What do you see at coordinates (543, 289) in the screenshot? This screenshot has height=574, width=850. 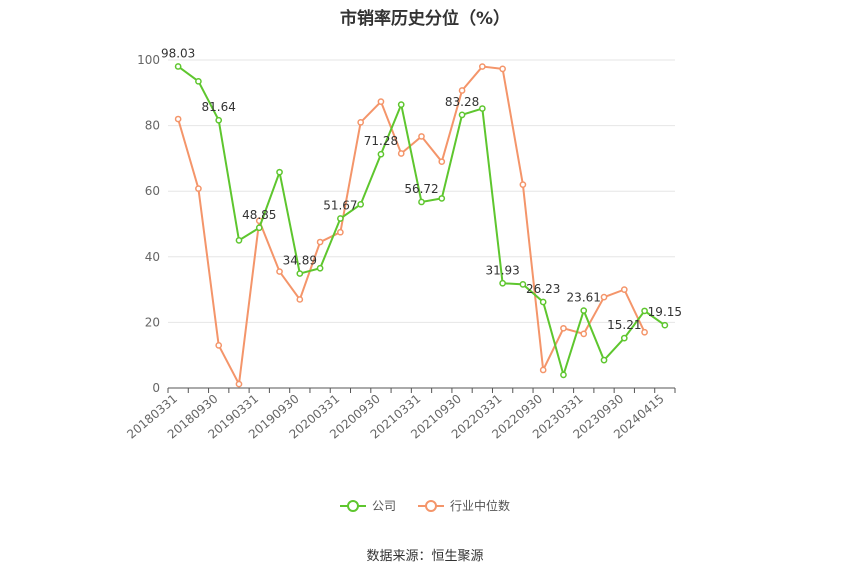 I see `data-label: 26.23` at bounding box center [543, 289].